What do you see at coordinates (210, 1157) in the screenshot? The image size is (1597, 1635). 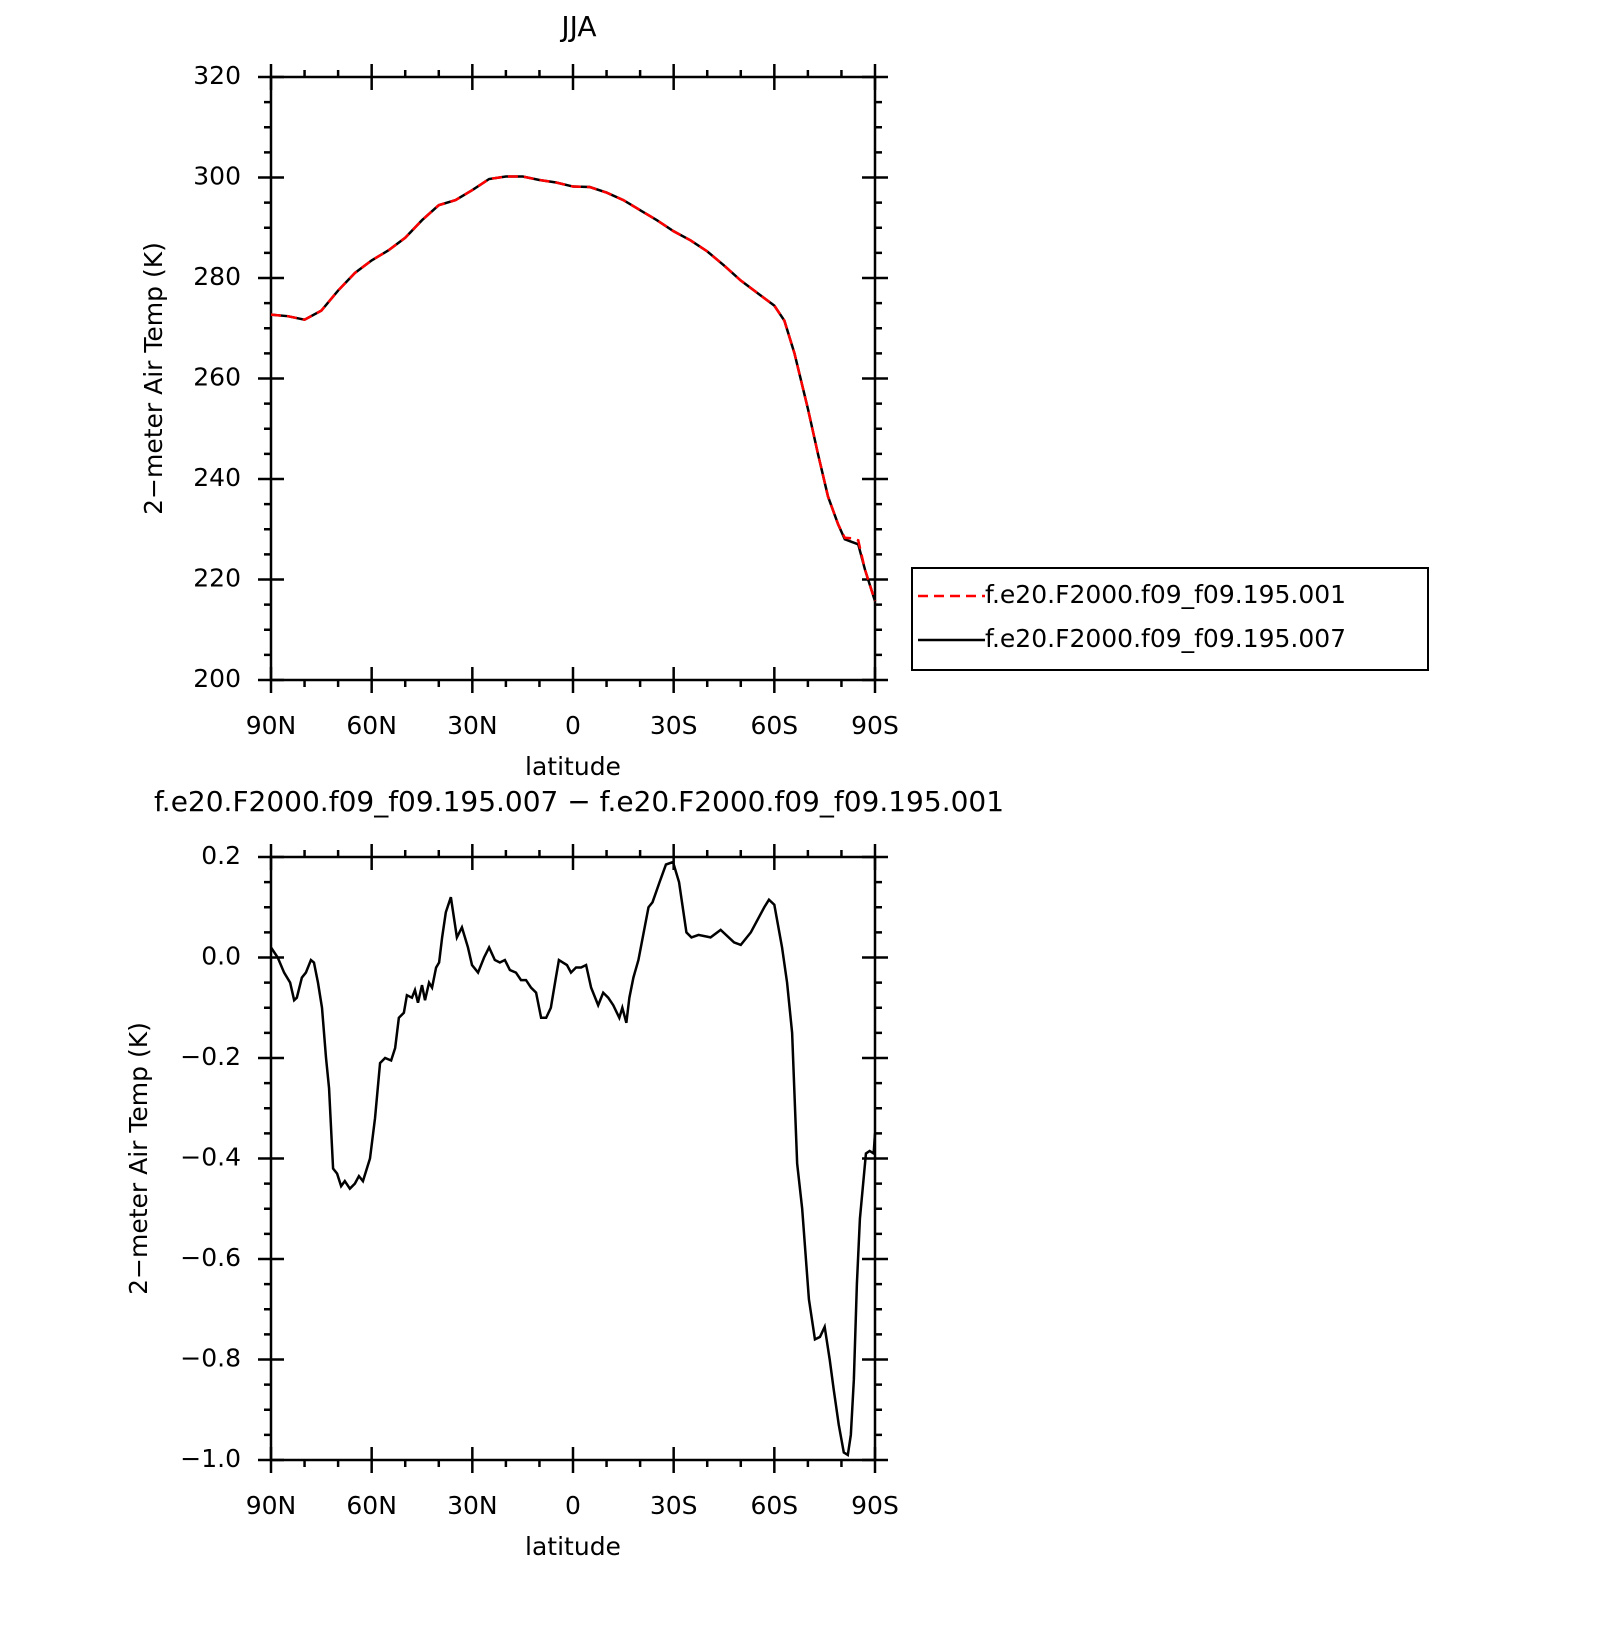 I see `y-tick-label: −0.4` at bounding box center [210, 1157].